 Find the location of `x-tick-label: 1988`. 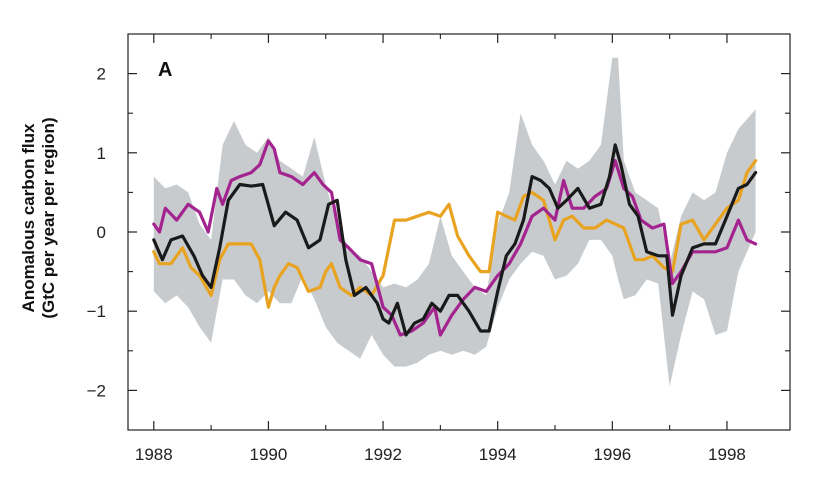

x-tick-label: 1988 is located at coordinates (154, 454).